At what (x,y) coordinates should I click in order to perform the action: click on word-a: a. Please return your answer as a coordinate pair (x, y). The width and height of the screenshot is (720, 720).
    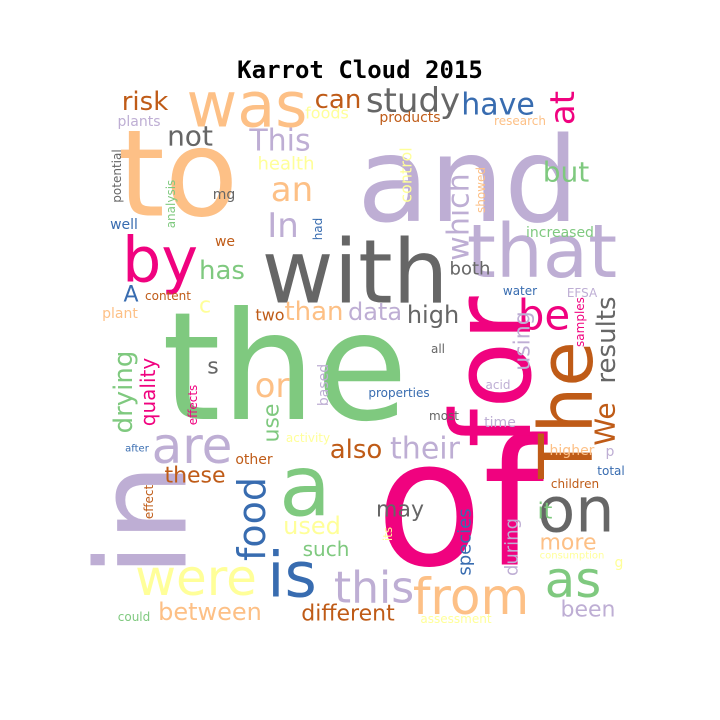
    Looking at the image, I should click on (305, 487).